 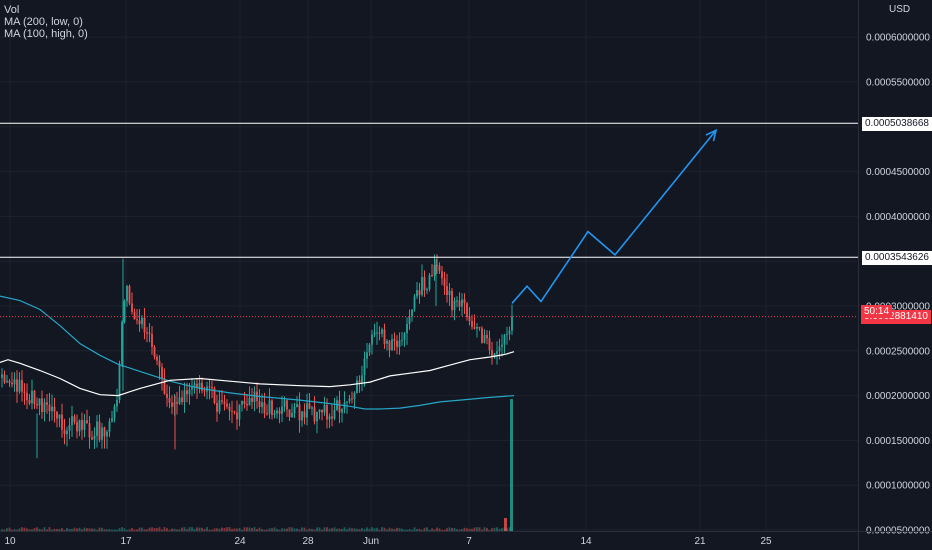 What do you see at coordinates (466, 539) in the screenshot?
I see `time-axis: 10 17 24 28 Jun 7 14 21 25` at bounding box center [466, 539].